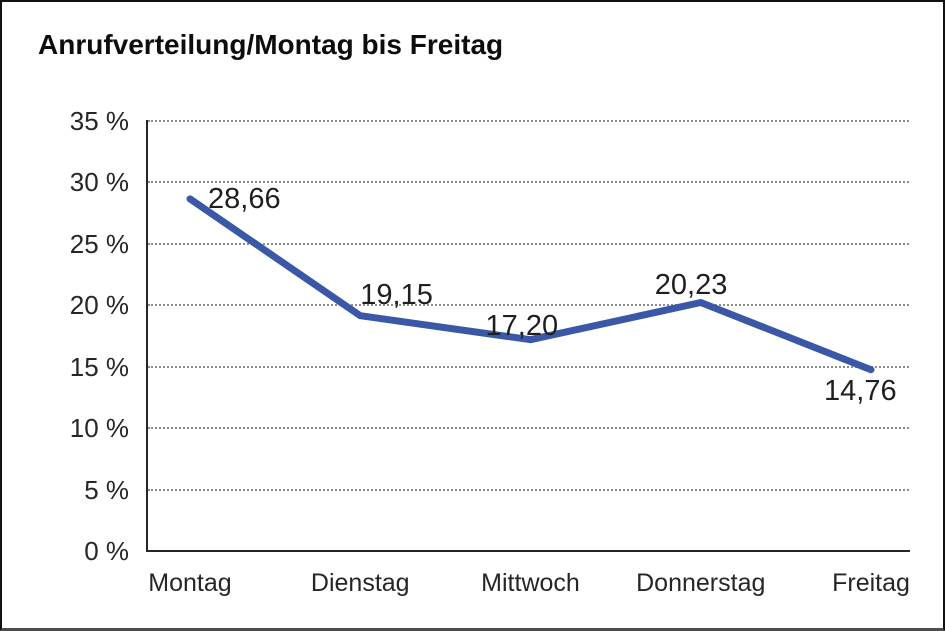 Image resolution: width=945 pixels, height=631 pixels. What do you see at coordinates (528, 551) in the screenshot?
I see `x-axis-line` at bounding box center [528, 551].